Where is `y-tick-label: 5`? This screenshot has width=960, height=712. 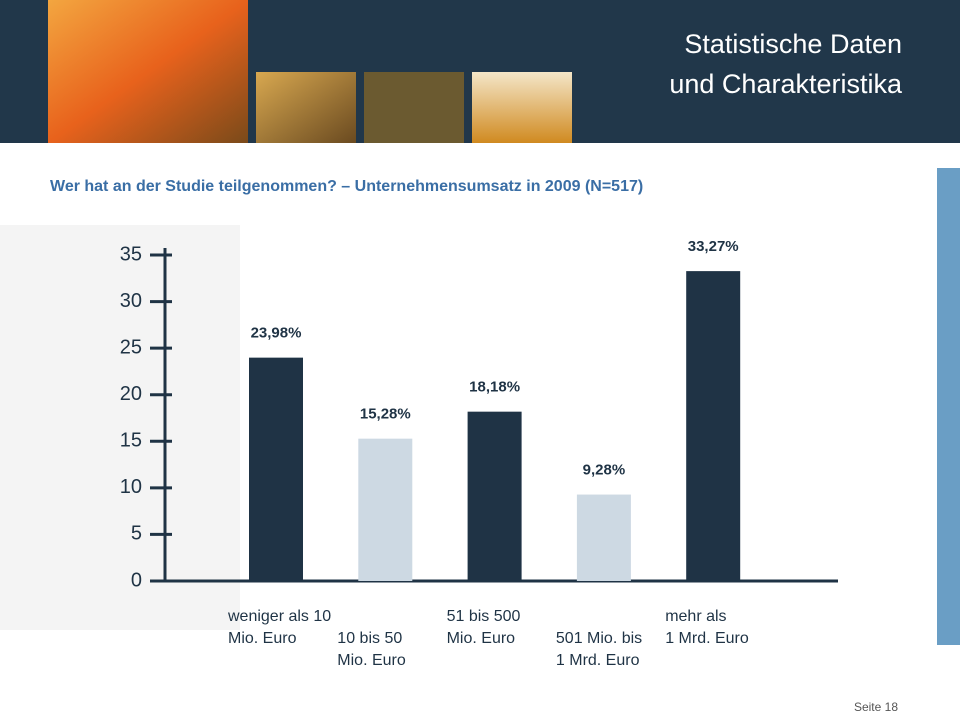 y-tick-label: 5 is located at coordinates (136, 534).